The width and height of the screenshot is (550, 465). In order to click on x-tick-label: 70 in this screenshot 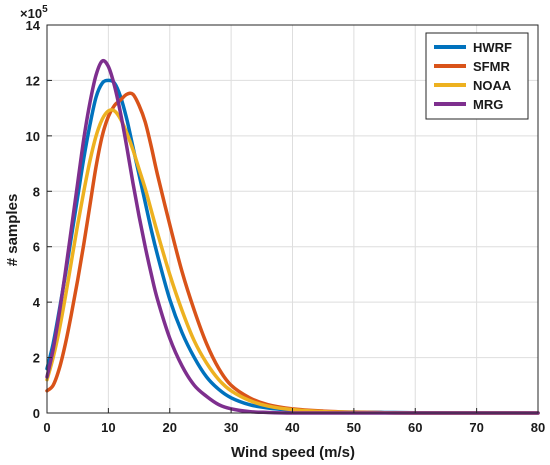, I will do `click(476, 427)`.